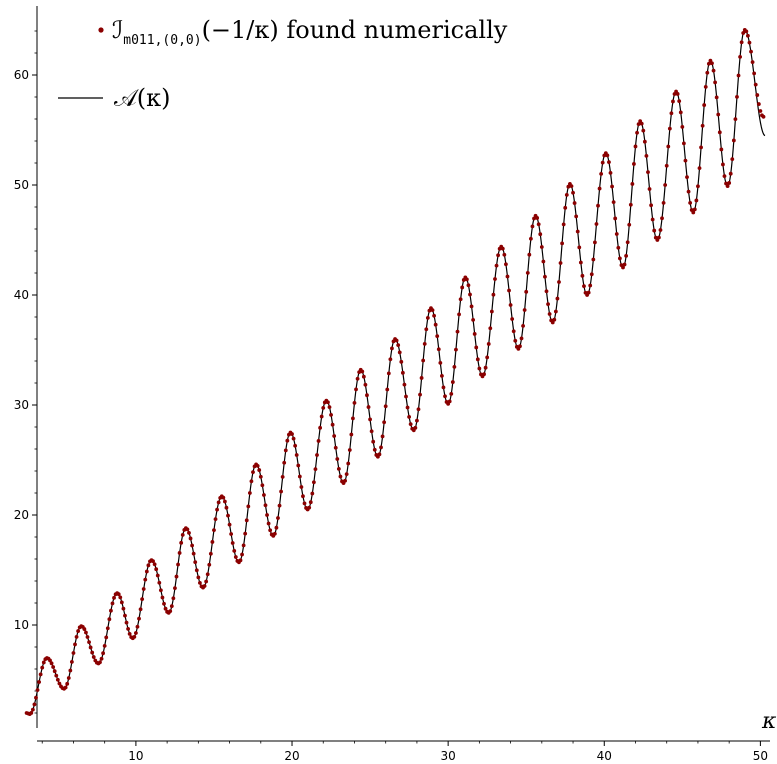 The image size is (777, 764). I want to click on legend-points-main: ℐ, so click(117, 30).